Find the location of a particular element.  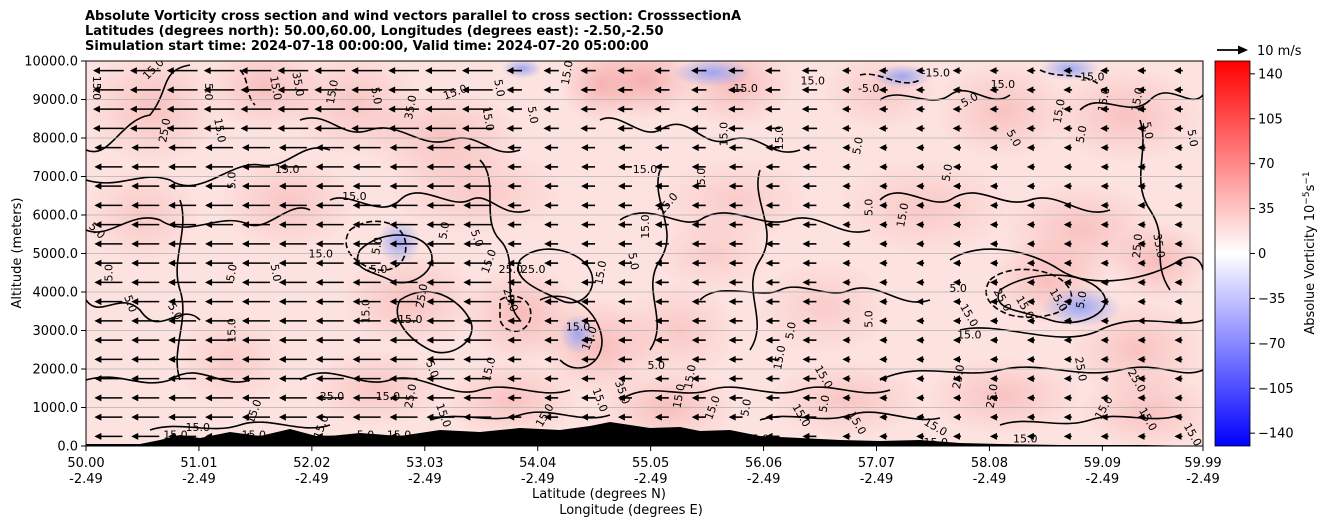

x-tick-label: 55.05 is located at coordinates (650, 463).